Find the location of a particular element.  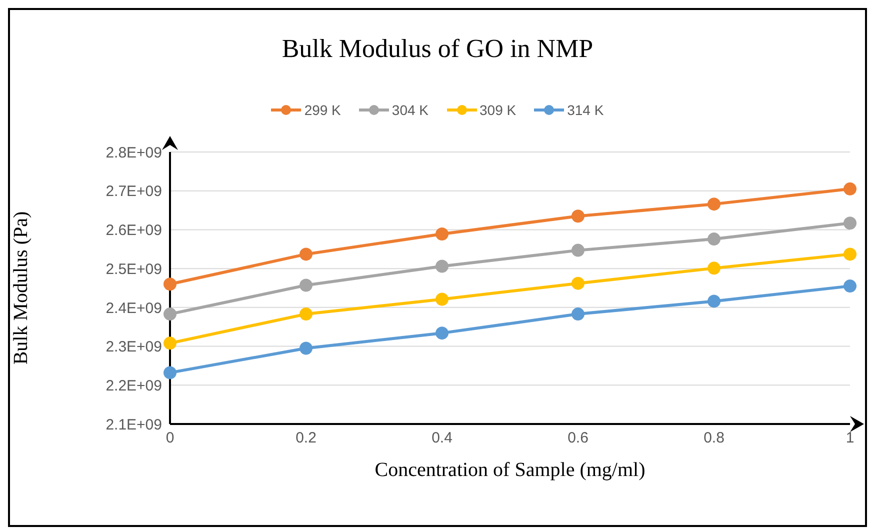

chart-title: Bulk Modulus of GO in NMP is located at coordinates (437, 49).